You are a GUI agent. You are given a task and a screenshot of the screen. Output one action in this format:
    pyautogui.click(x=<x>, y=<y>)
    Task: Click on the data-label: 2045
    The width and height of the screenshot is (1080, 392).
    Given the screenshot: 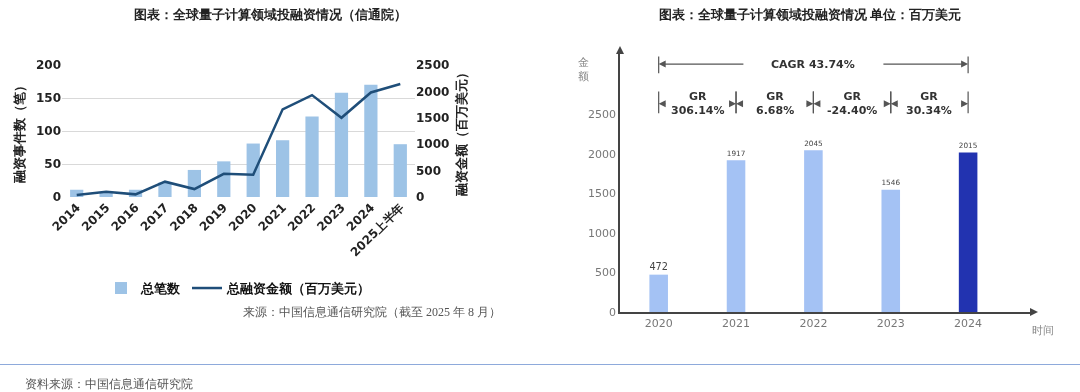 What is the action you would take?
    pyautogui.click(x=813, y=143)
    